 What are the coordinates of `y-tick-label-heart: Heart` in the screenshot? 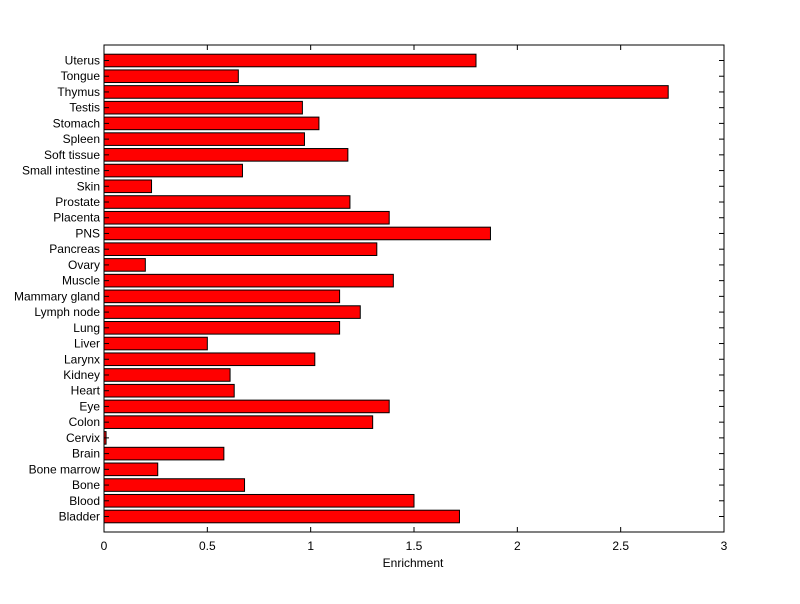 It's located at (86, 391).